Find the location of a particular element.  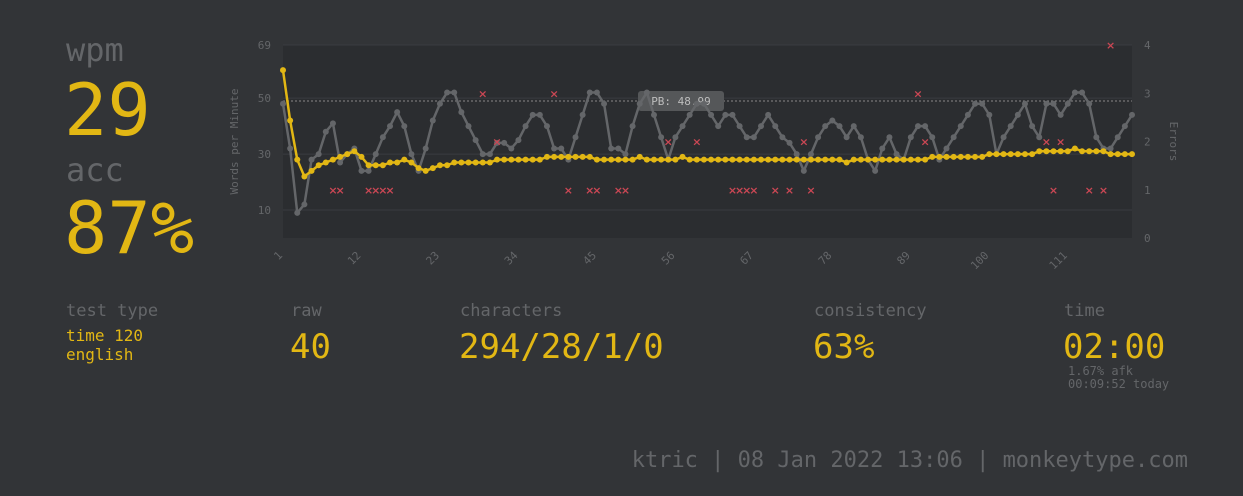

x-tick-label: 89 is located at coordinates (903, 258).